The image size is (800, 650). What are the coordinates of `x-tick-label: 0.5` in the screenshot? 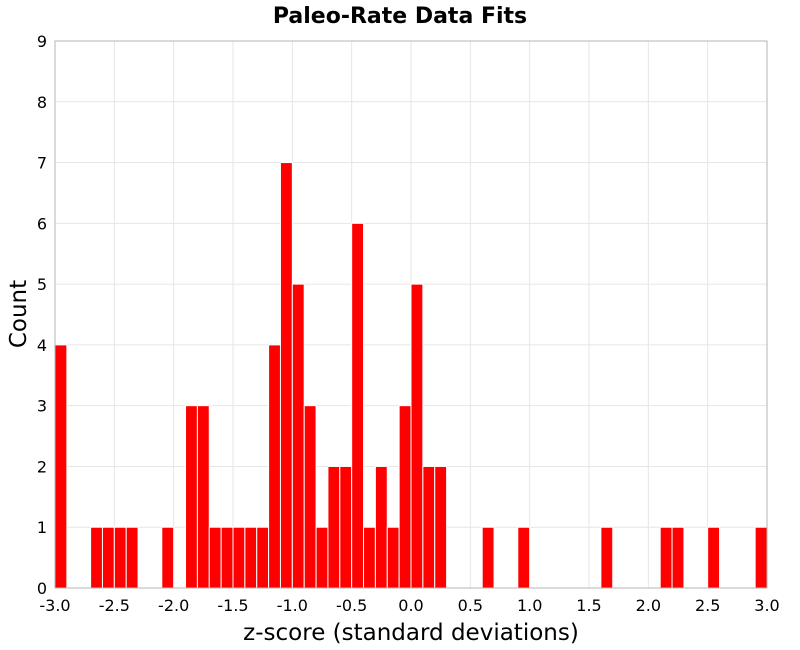 It's located at (470, 605).